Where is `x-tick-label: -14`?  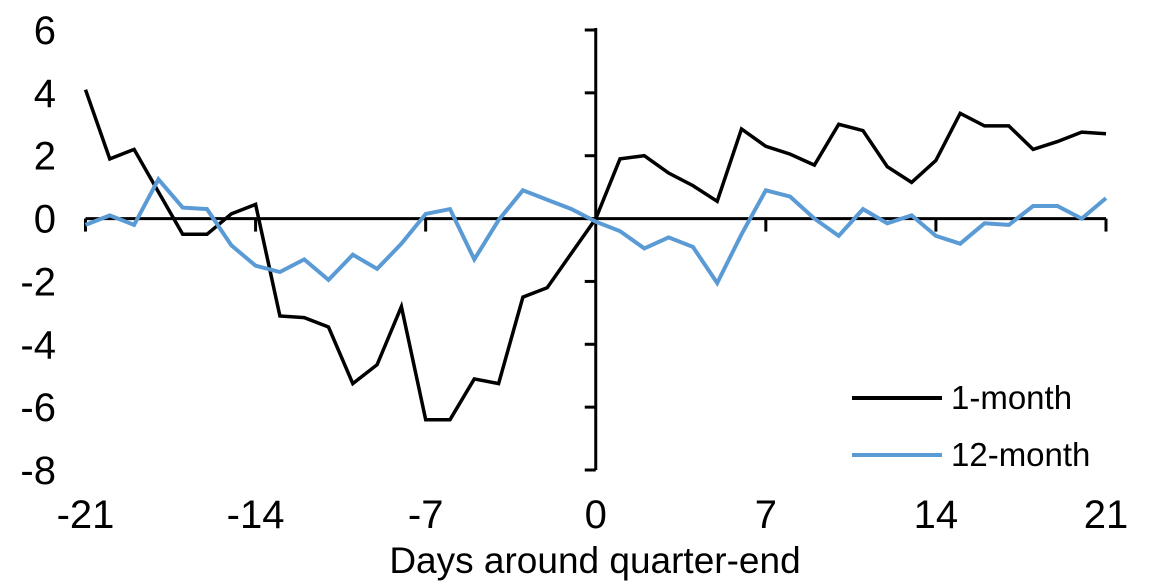 x-tick-label: -14 is located at coordinates (256, 515).